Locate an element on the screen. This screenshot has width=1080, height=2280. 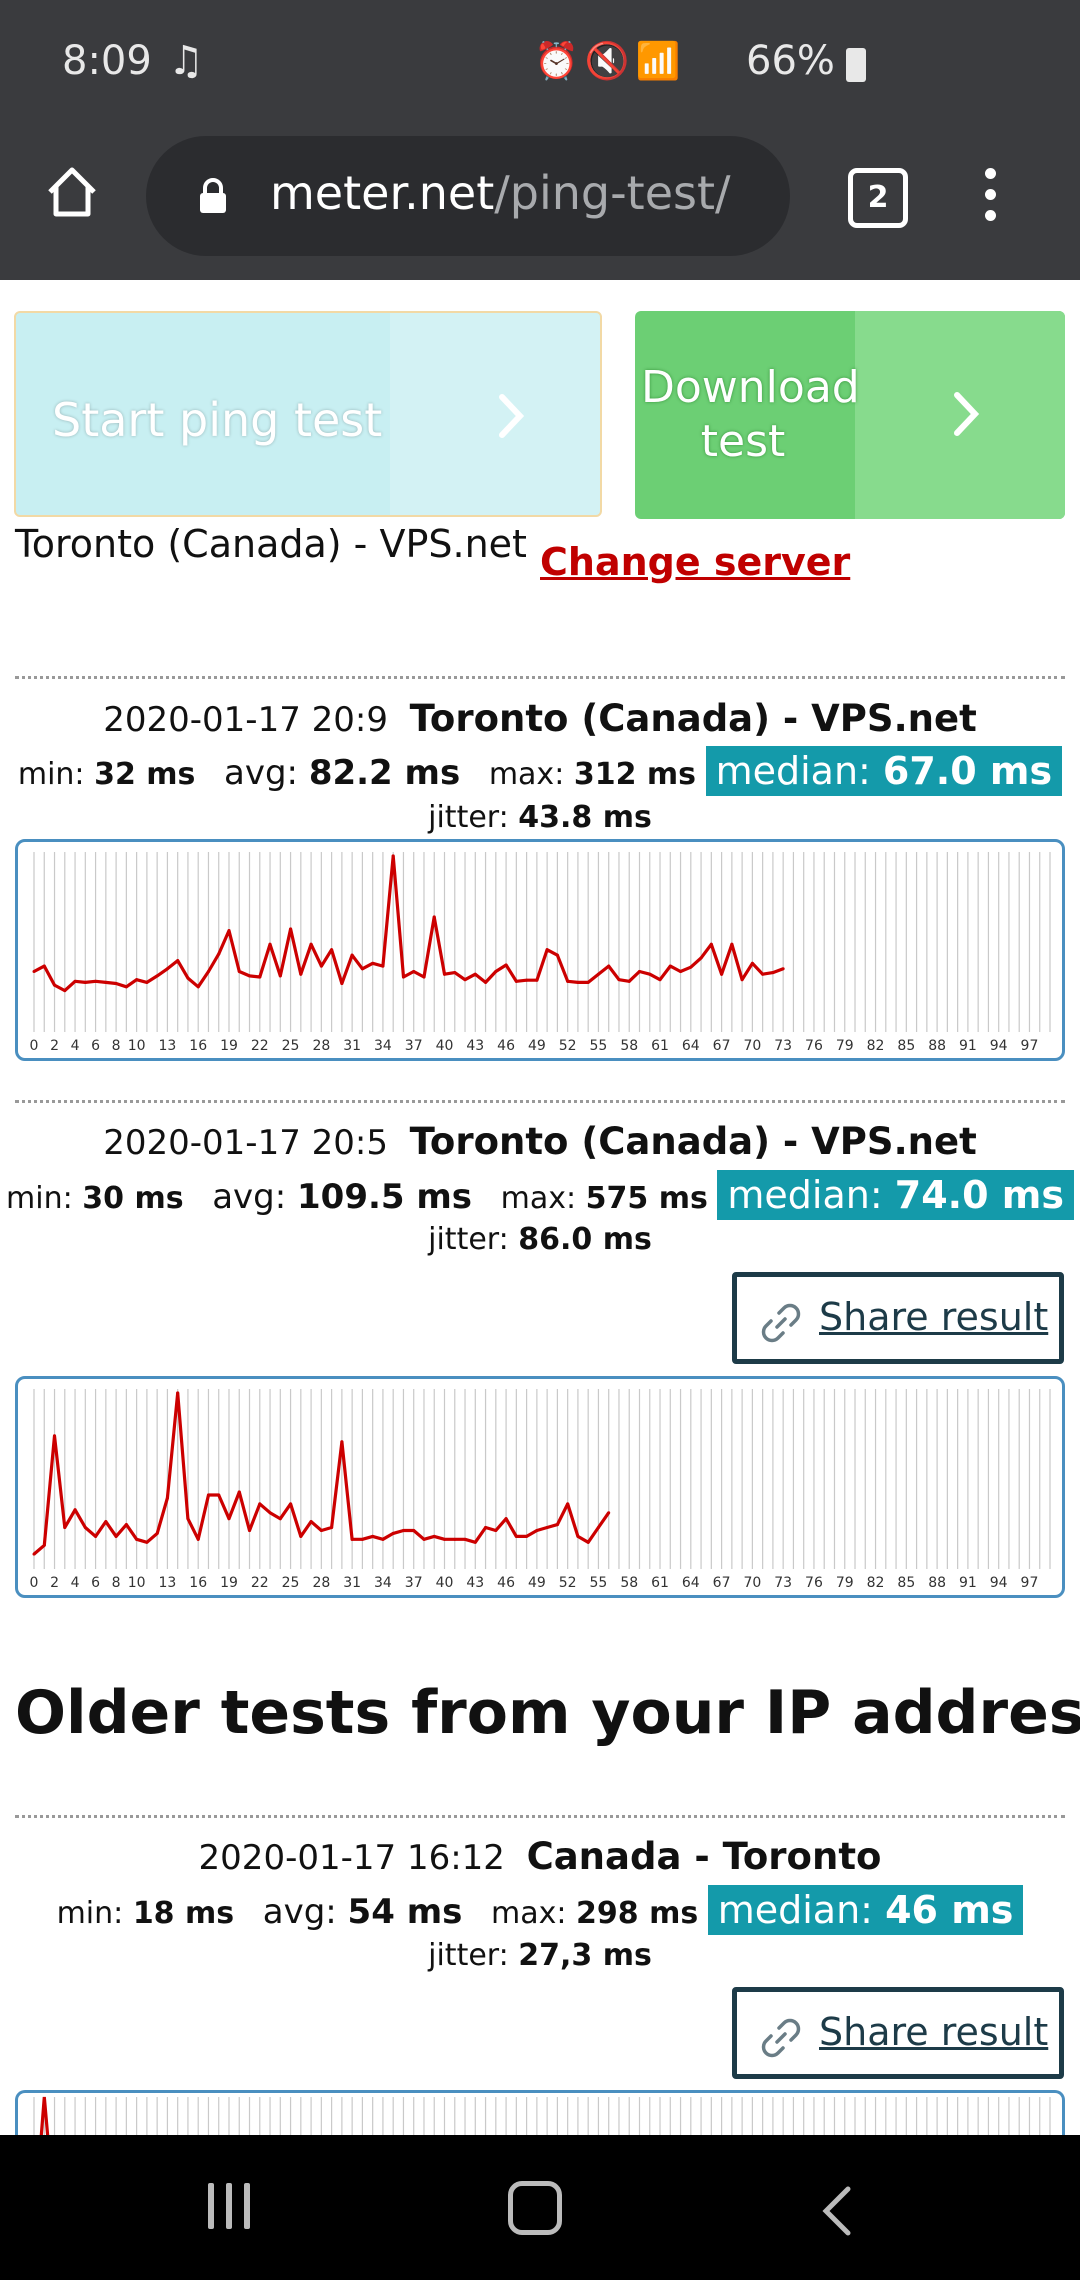
x-tick-label: 70 is located at coordinates (752, 1583).